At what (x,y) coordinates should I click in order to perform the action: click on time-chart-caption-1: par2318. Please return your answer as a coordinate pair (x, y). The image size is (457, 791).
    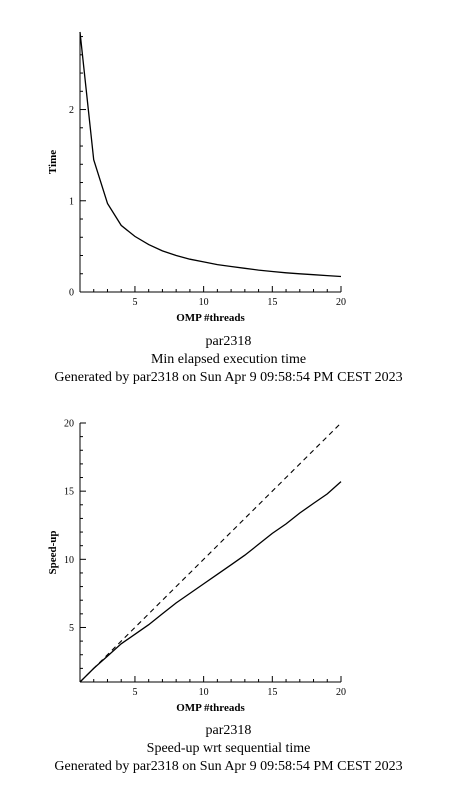
    Looking at the image, I should click on (228, 341).